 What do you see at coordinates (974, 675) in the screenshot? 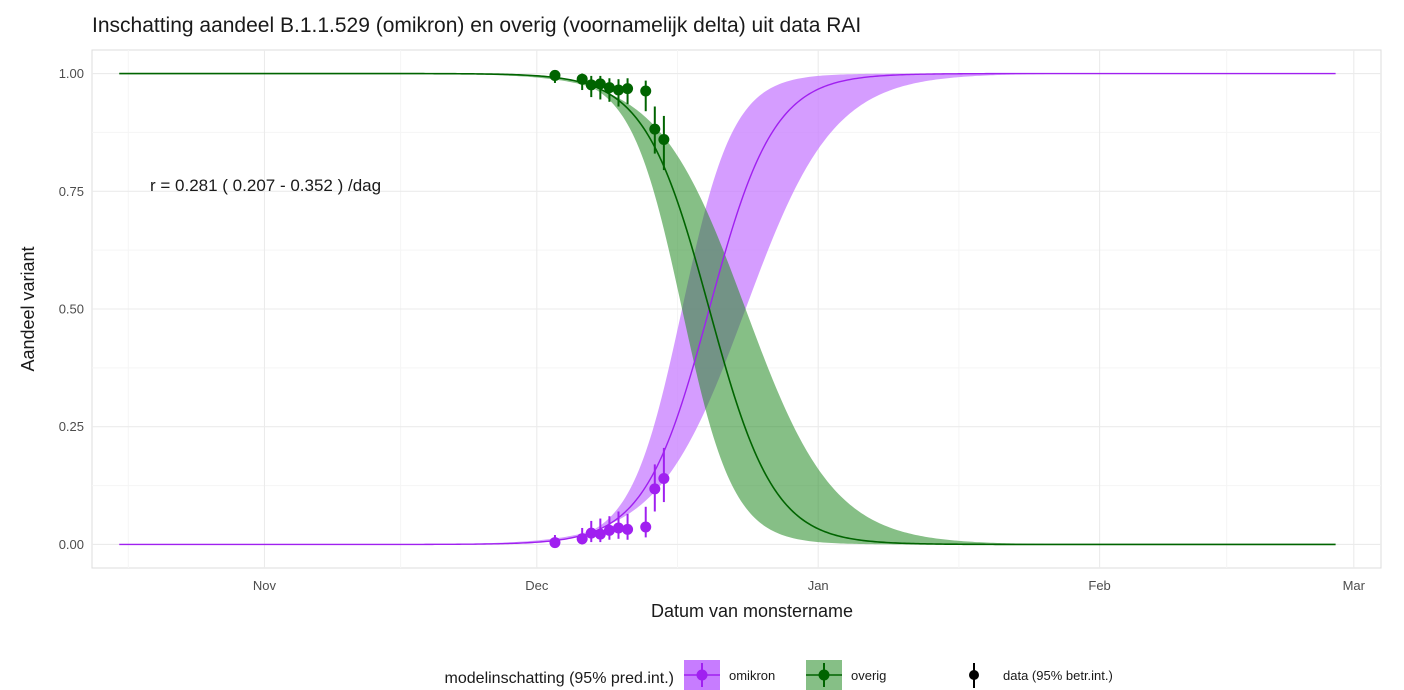
I see `legend-key-data-dot` at bounding box center [974, 675].